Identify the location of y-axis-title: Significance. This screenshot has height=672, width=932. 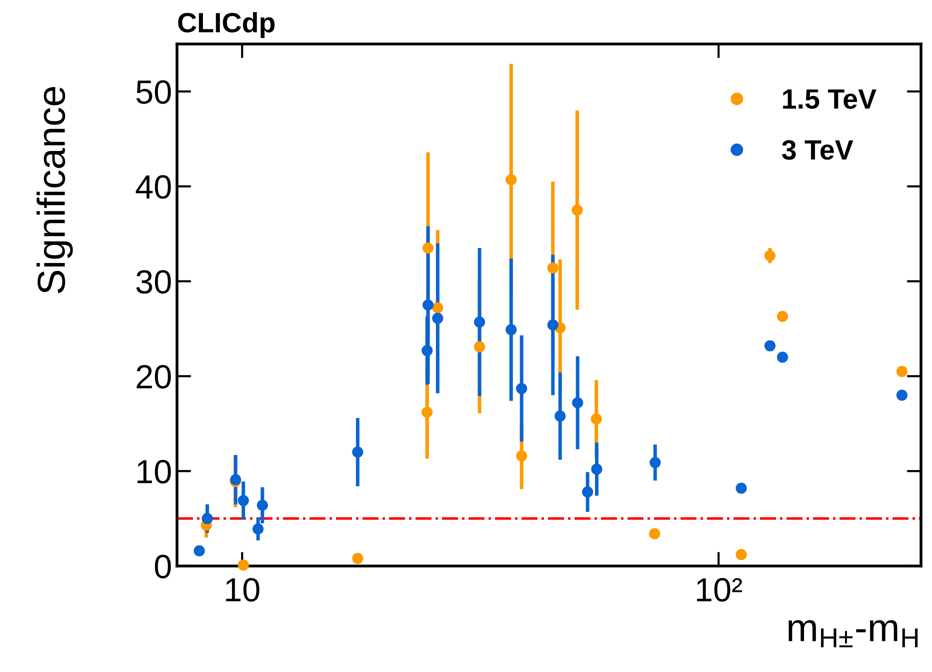
(54, 190).